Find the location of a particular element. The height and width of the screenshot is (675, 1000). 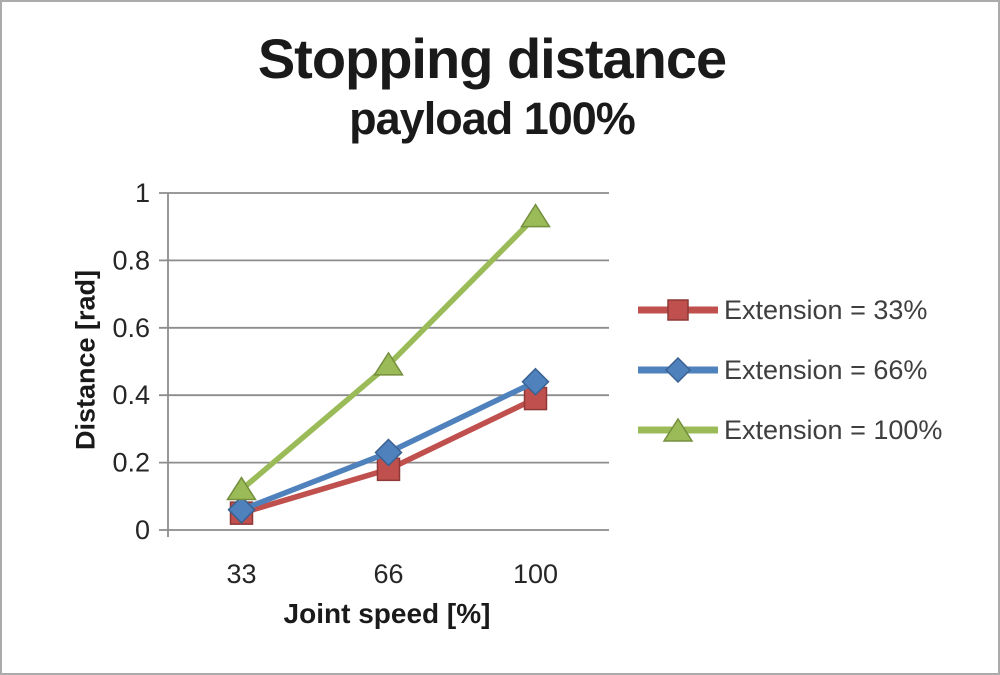

legend-key-diamond-icon is located at coordinates (678, 370).